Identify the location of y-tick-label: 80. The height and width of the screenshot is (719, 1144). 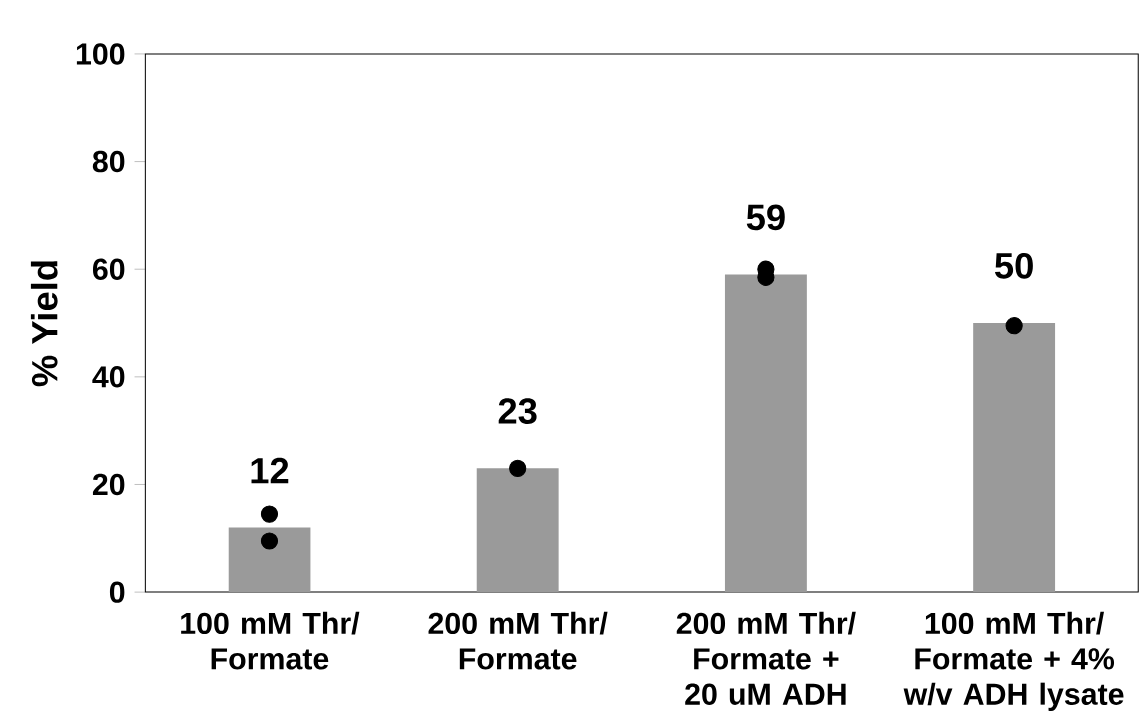
(108, 161).